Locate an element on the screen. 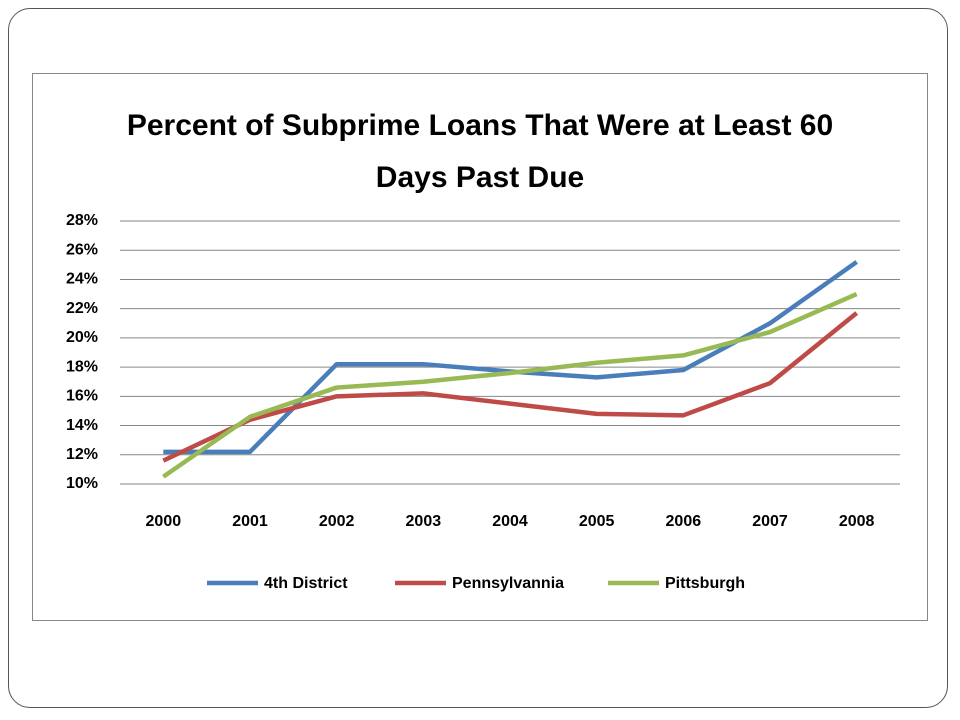  x-tick-label: 2003 is located at coordinates (424, 521).